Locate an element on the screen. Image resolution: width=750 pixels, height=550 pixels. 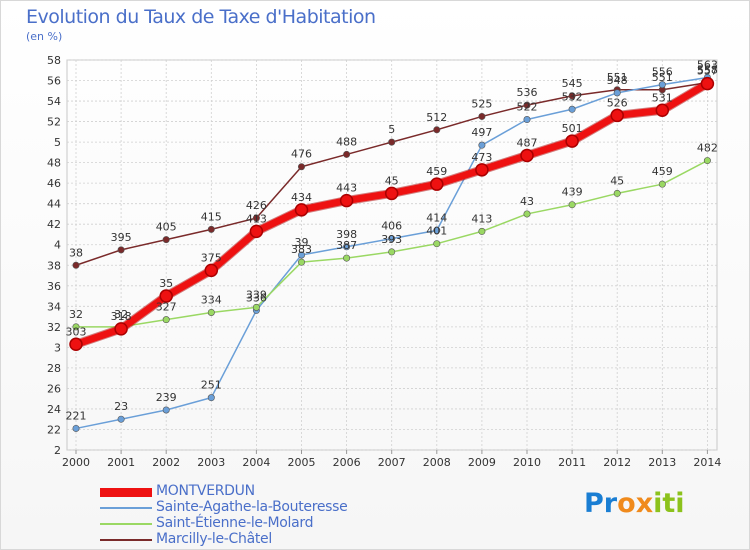
y-tick-label: 42 is located at coordinates (54, 224).